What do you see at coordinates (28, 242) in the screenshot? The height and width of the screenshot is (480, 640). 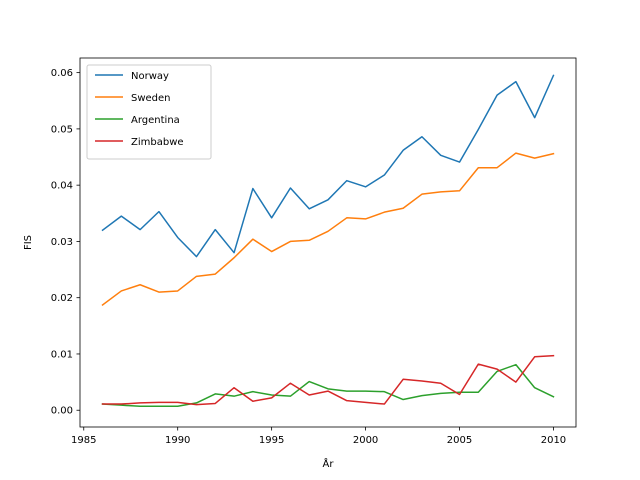 I see `y-axis-label: FIS` at bounding box center [28, 242].